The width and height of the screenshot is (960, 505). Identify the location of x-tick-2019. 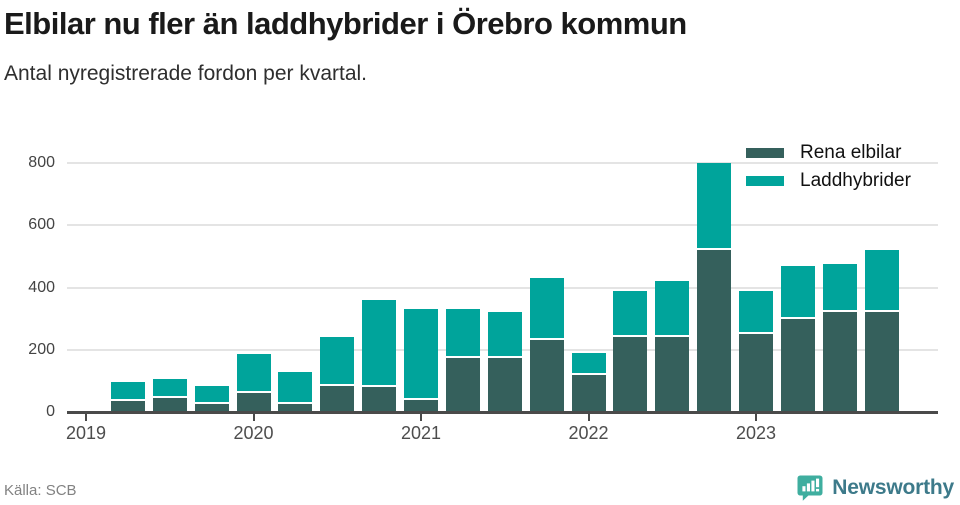
(86, 417).